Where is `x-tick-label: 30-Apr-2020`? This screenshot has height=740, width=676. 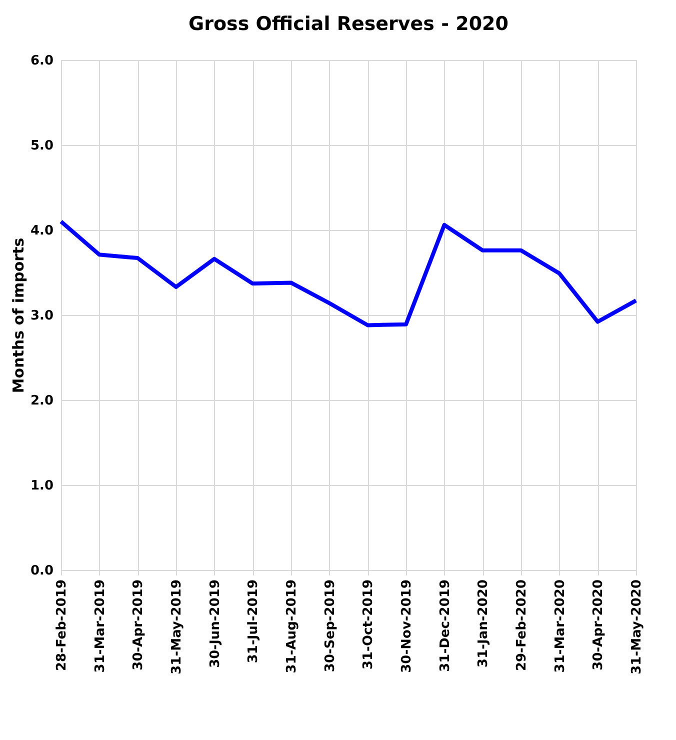
x-tick-label: 30-Apr-2020 is located at coordinates (598, 625).